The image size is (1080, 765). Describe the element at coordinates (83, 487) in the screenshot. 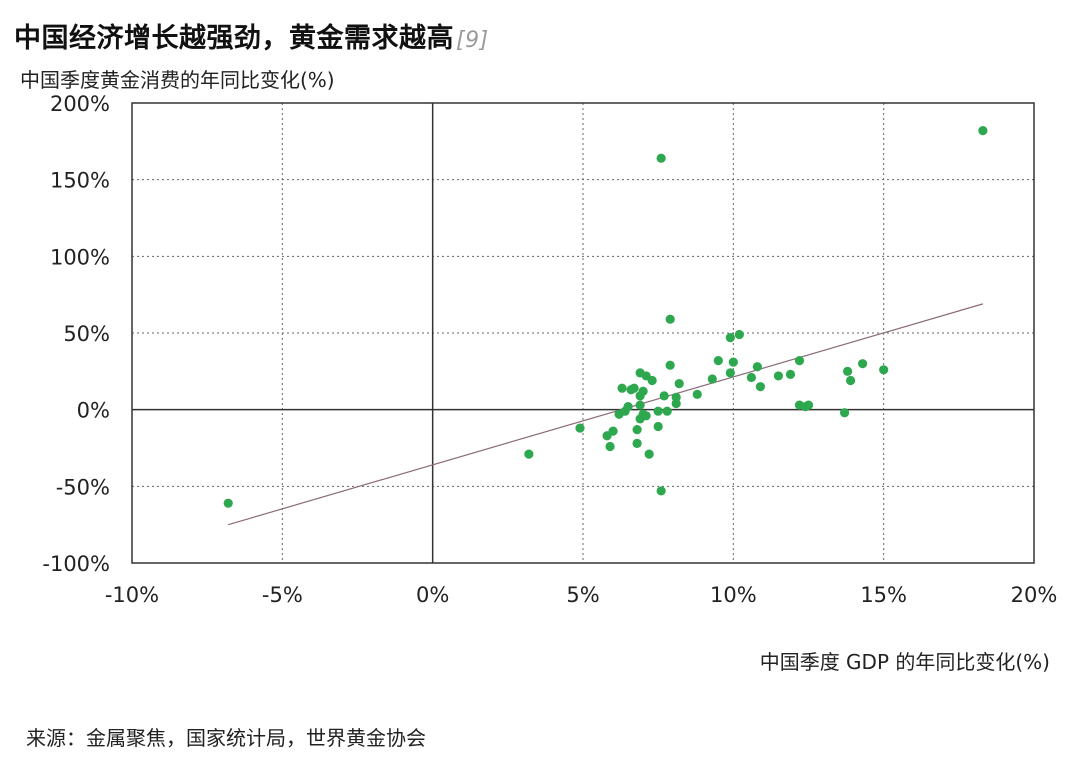

I see `y-tick-label: -50%` at that location.